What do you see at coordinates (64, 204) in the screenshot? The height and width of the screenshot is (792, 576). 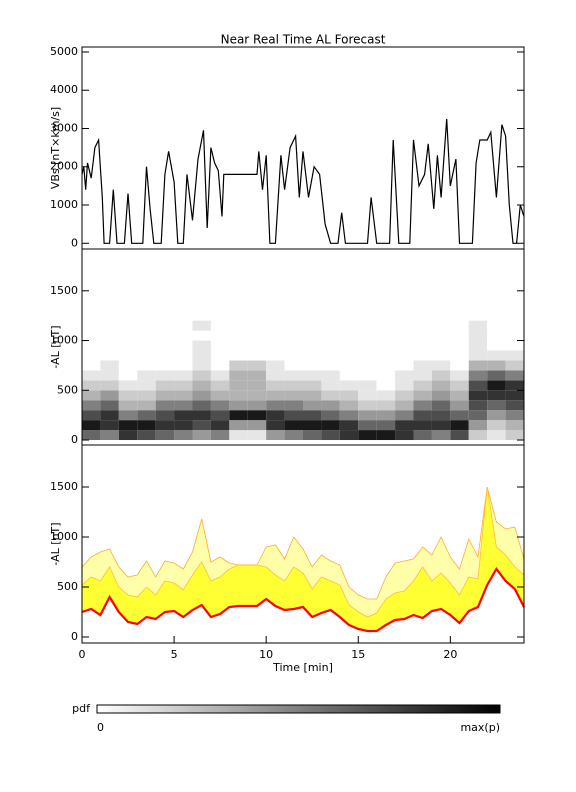 I see `y-tick-label: 1000` at bounding box center [64, 204].